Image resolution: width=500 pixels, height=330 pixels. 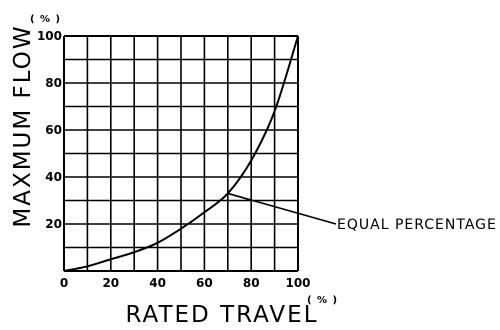 I want to click on y-axis-title: MAXMUM FLOW, so click(x=23, y=125).